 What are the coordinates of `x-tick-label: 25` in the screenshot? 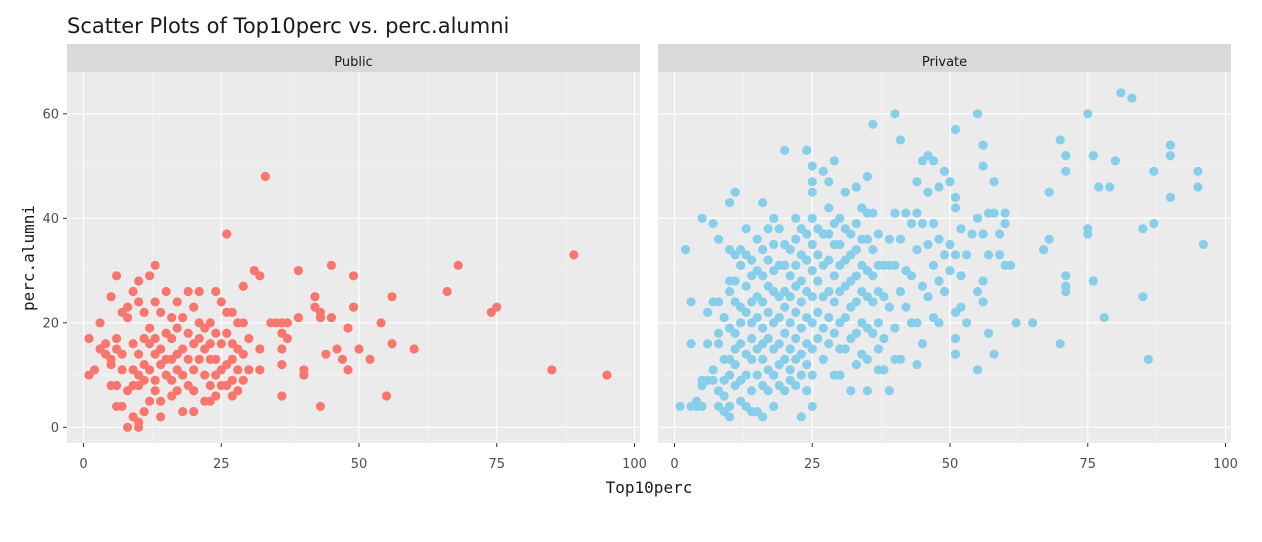 It's located at (812, 464).